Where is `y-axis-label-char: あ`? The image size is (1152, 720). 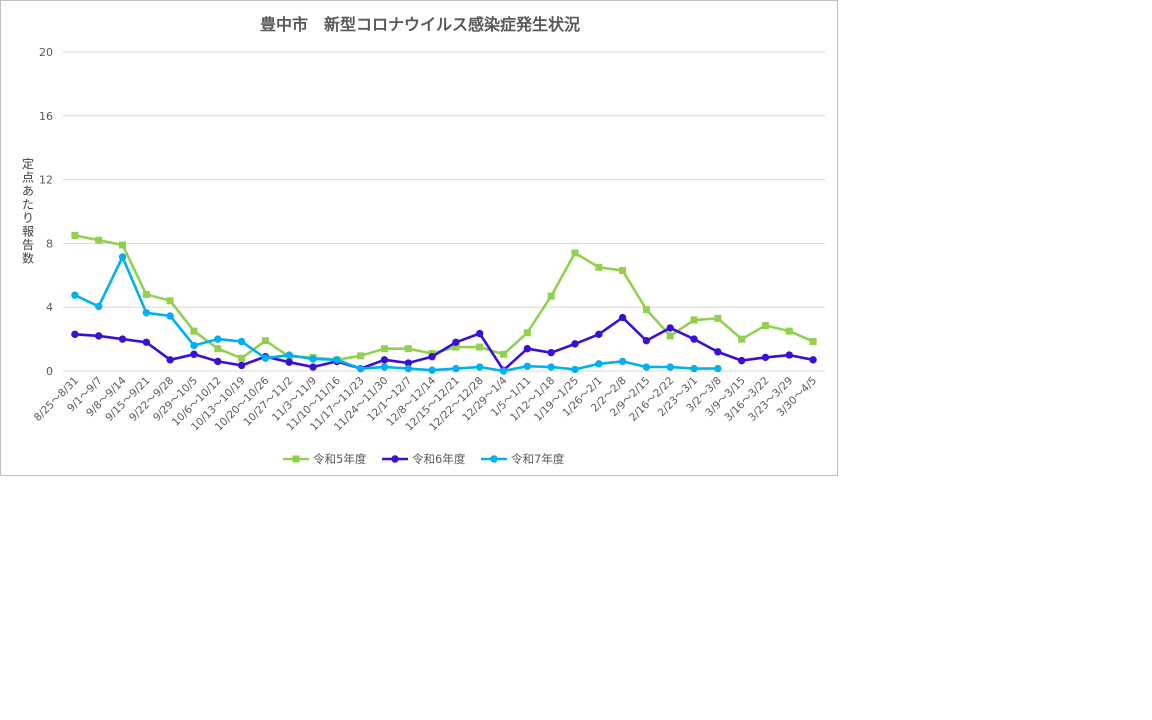 y-axis-label-char: あ is located at coordinates (28, 191).